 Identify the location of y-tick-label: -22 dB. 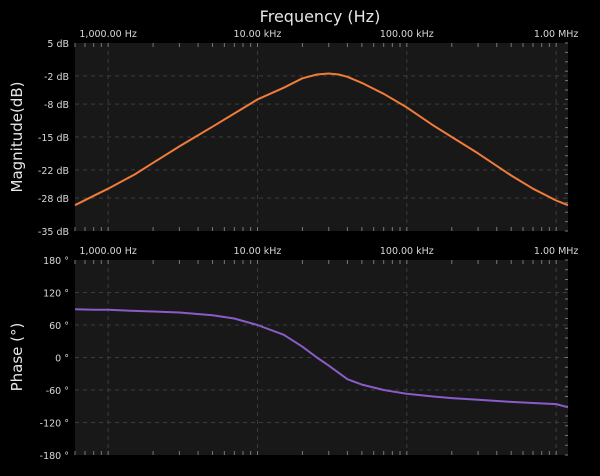
(53, 171).